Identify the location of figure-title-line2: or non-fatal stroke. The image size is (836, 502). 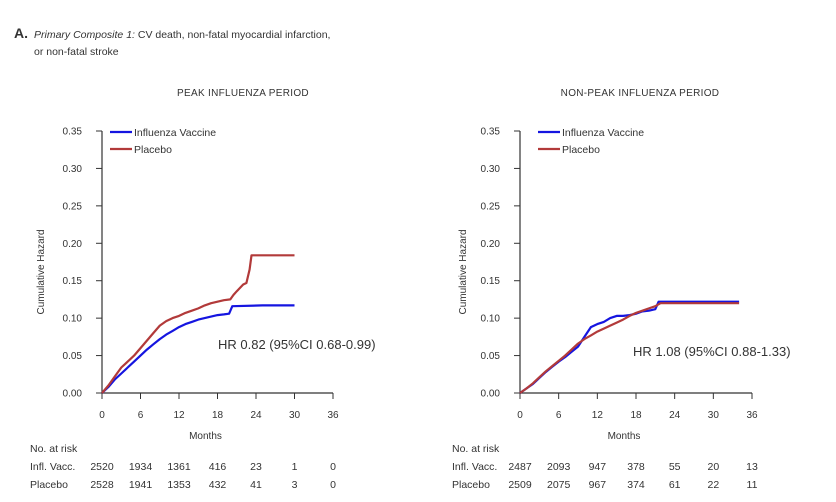
(76, 52).